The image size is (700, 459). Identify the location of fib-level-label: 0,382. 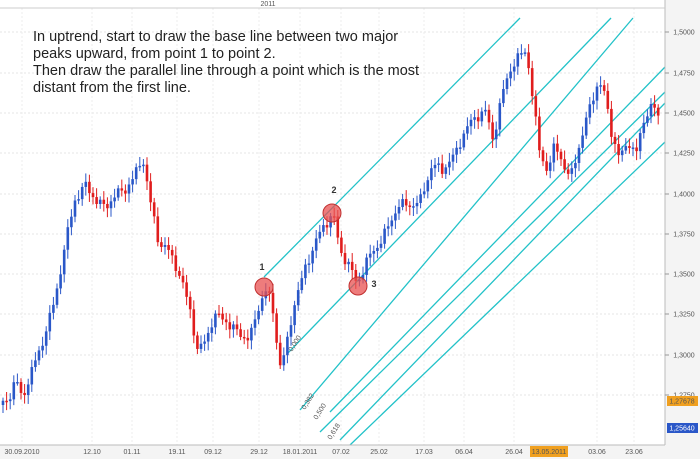
(308, 401).